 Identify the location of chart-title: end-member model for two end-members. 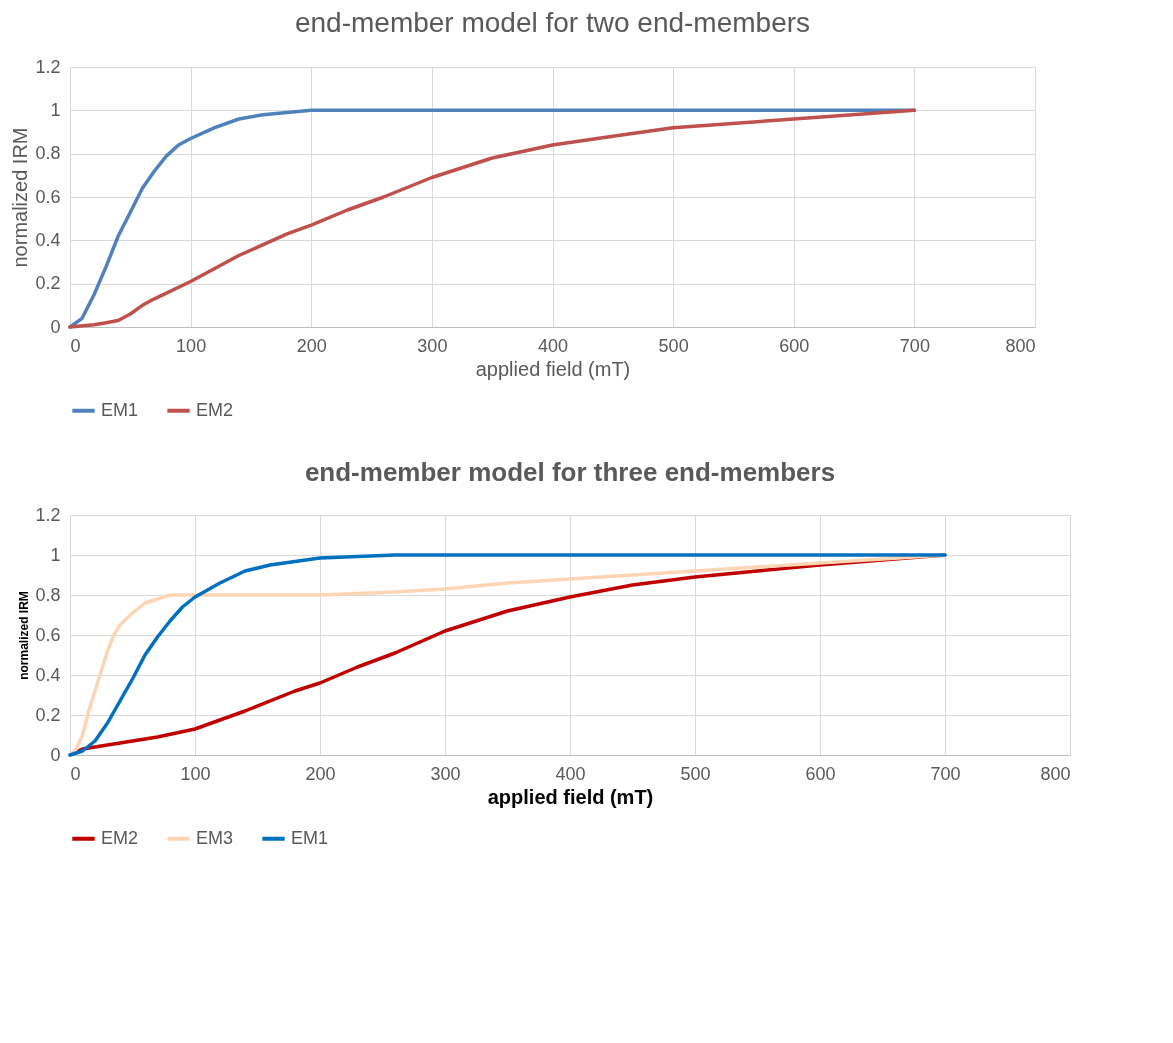
(552, 22).